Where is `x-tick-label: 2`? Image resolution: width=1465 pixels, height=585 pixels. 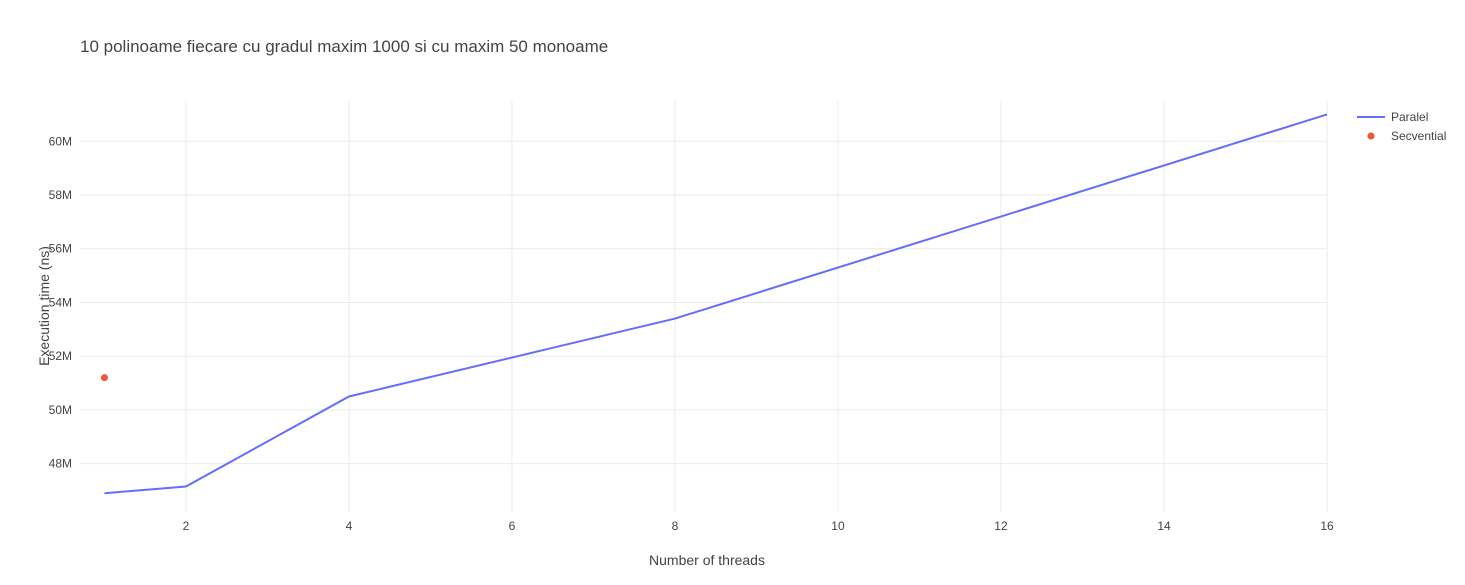 x-tick-label: 2 is located at coordinates (186, 526).